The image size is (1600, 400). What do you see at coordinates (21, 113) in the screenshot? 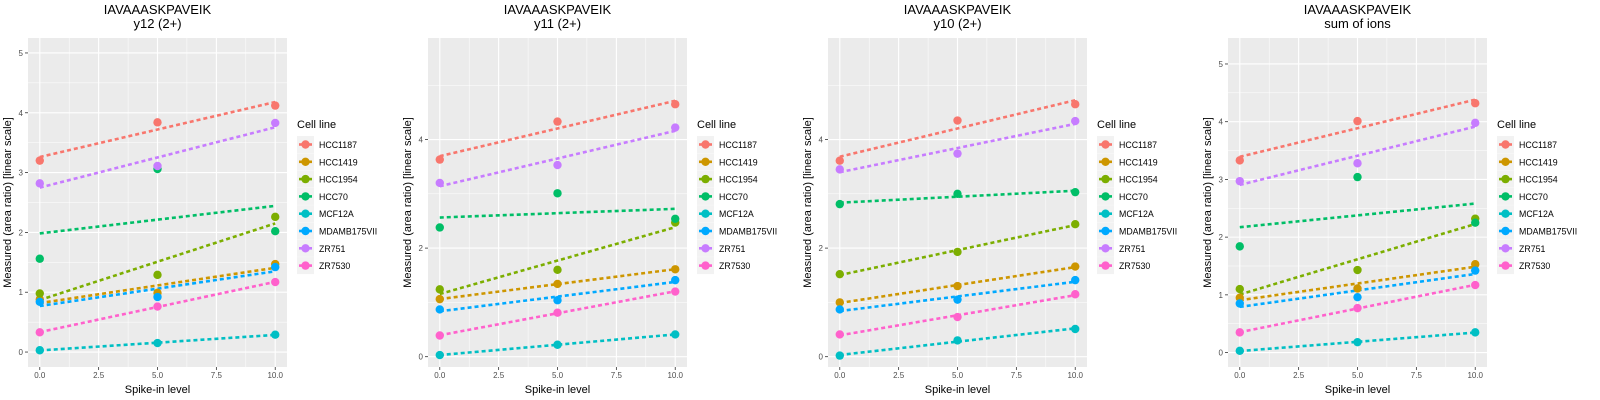
I see `y-tick-label: 4` at bounding box center [21, 113].